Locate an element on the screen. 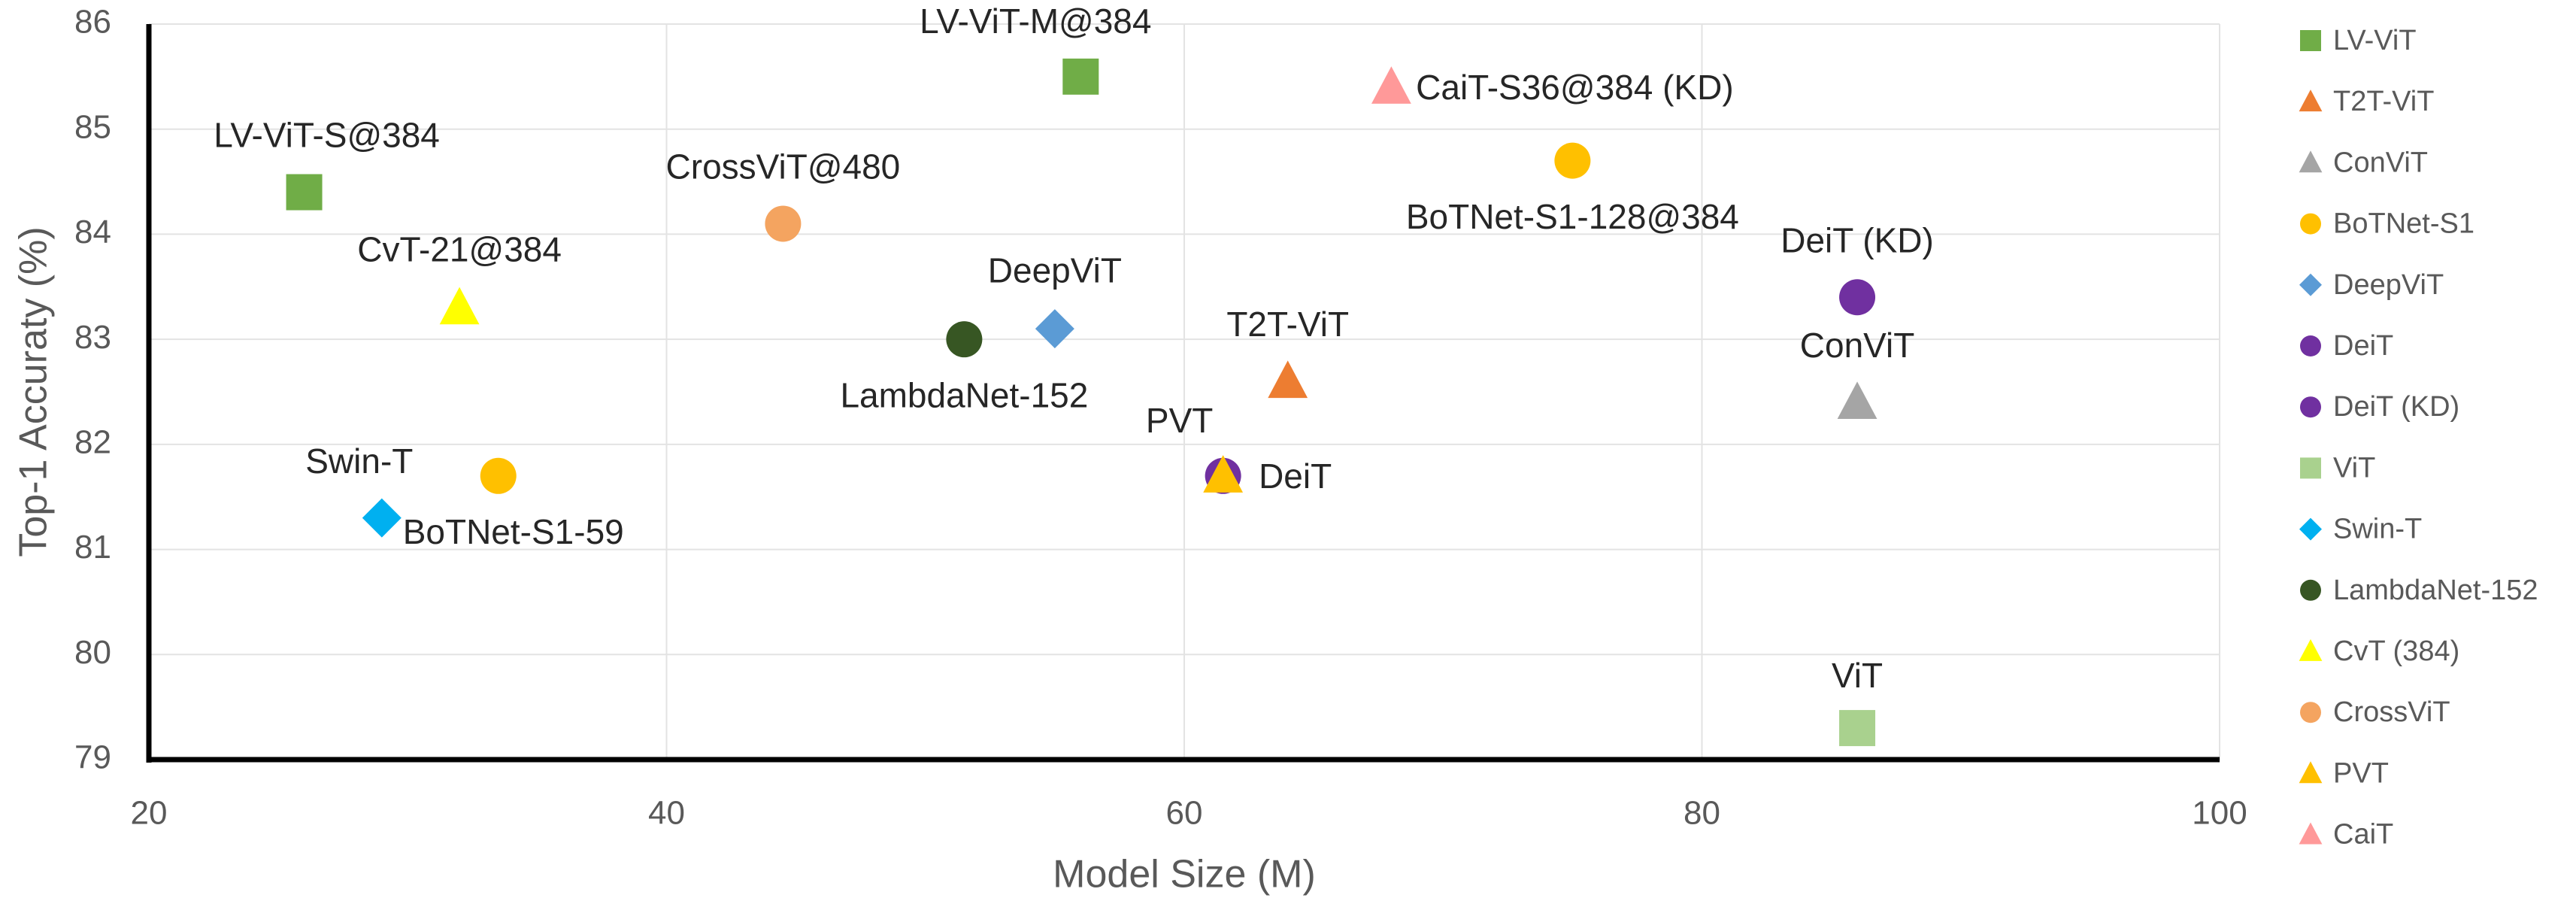 This screenshot has width=2576, height=904. point-label: DeepViT is located at coordinates (1055, 270).